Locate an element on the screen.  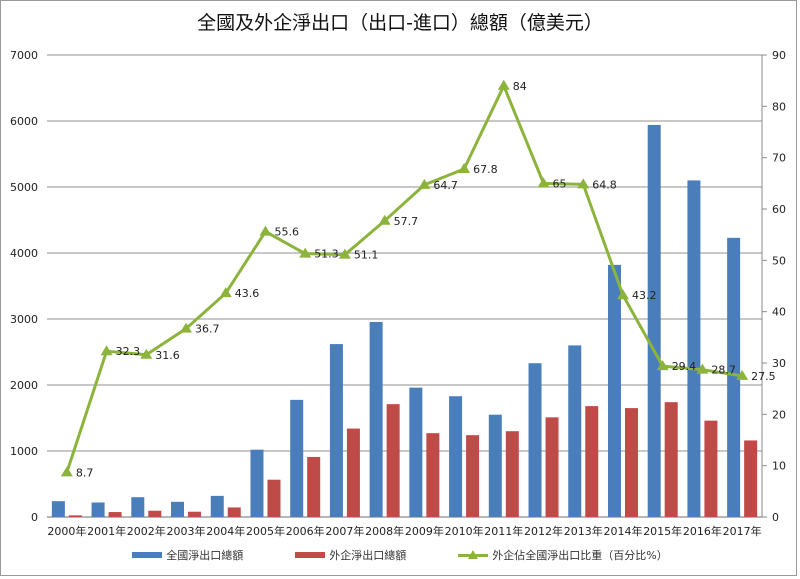
x-tick-label: 2016年 is located at coordinates (702, 531).